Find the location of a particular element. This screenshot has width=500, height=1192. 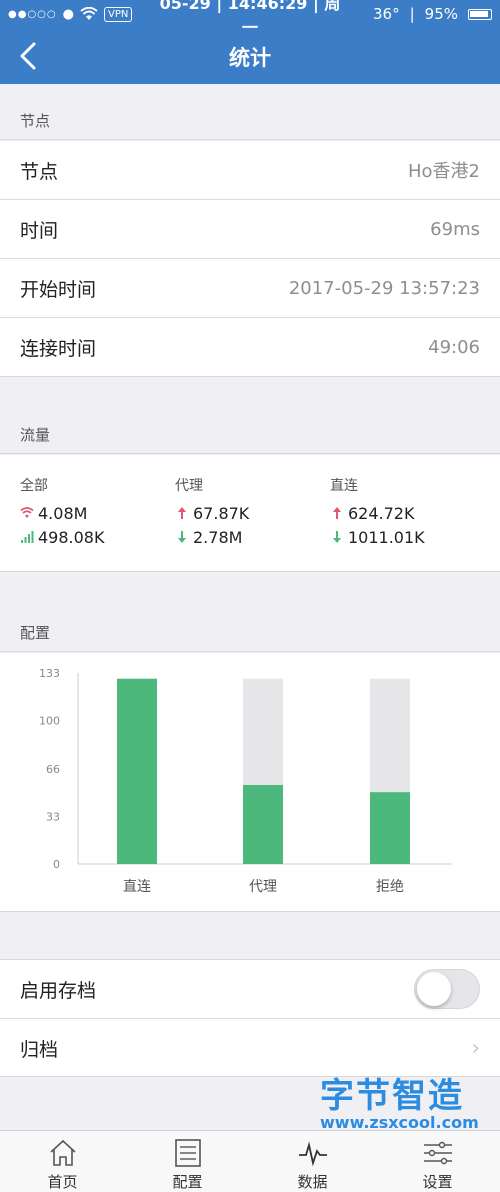

y-tick-label: 100 is located at coordinates (49, 720).